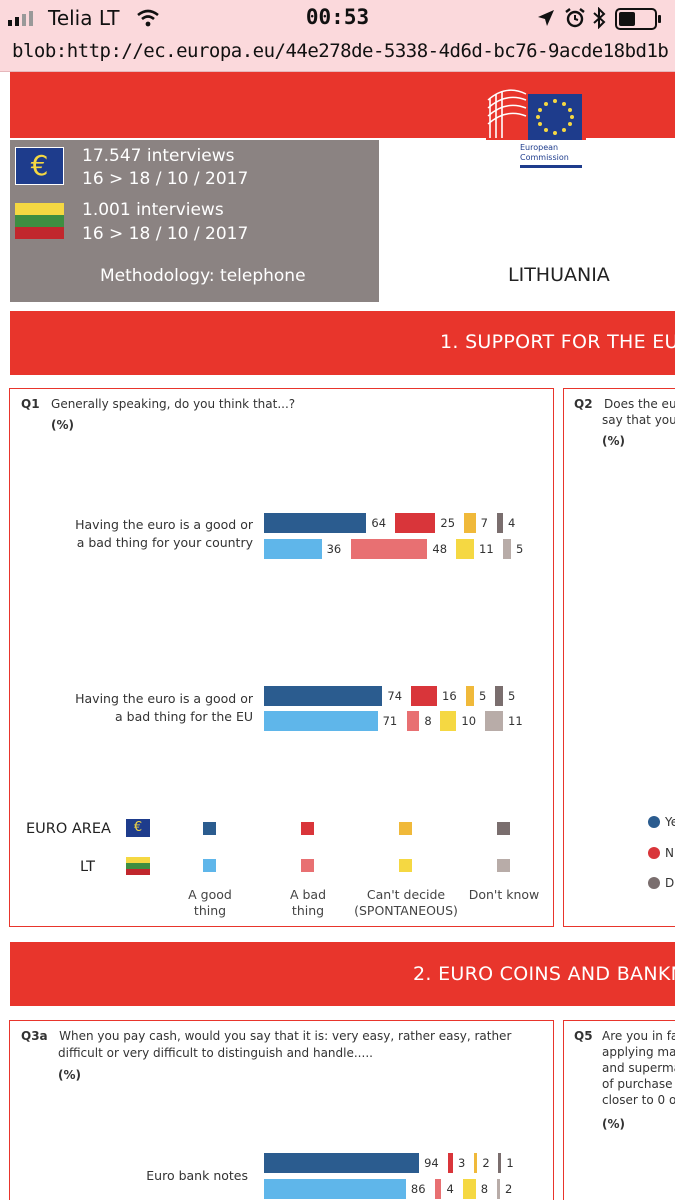  What do you see at coordinates (536, 115) in the screenshot?
I see `ec-building-icon` at bounding box center [536, 115].